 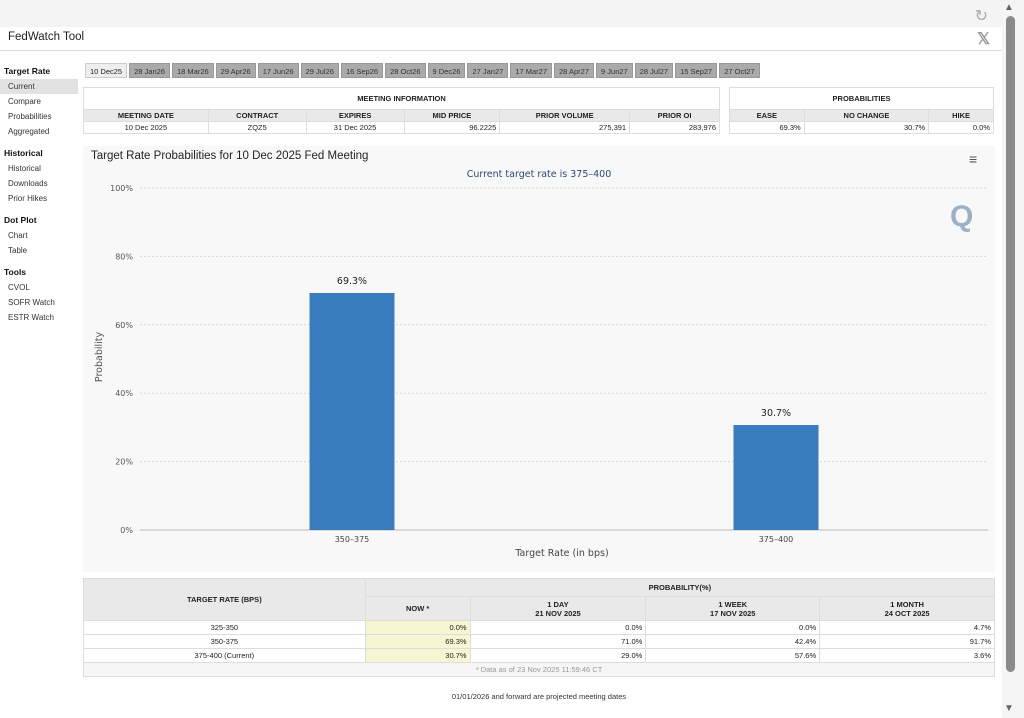 What do you see at coordinates (224, 599) in the screenshot?
I see `target-rate-header: TARGET RATE (BPS)` at bounding box center [224, 599].